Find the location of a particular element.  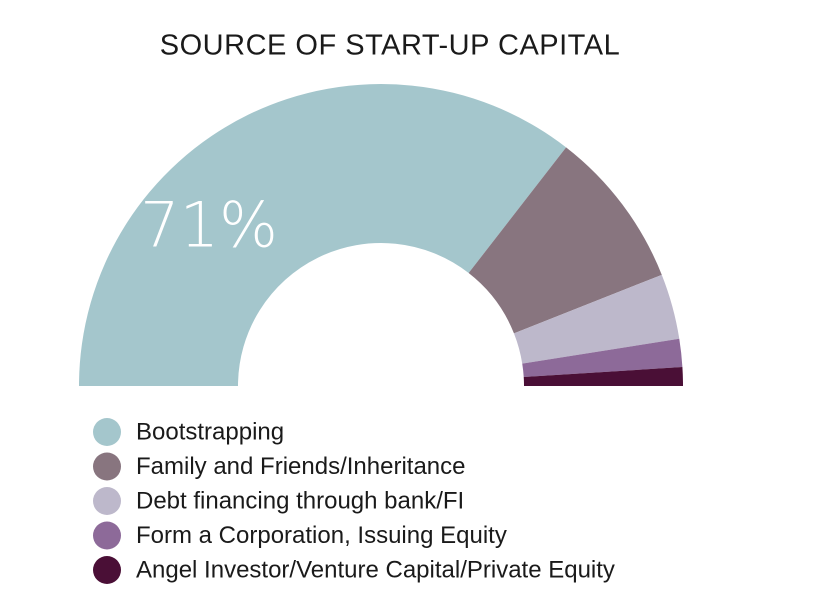

legend-label: Debt financing through bank/FI is located at coordinates (300, 500).